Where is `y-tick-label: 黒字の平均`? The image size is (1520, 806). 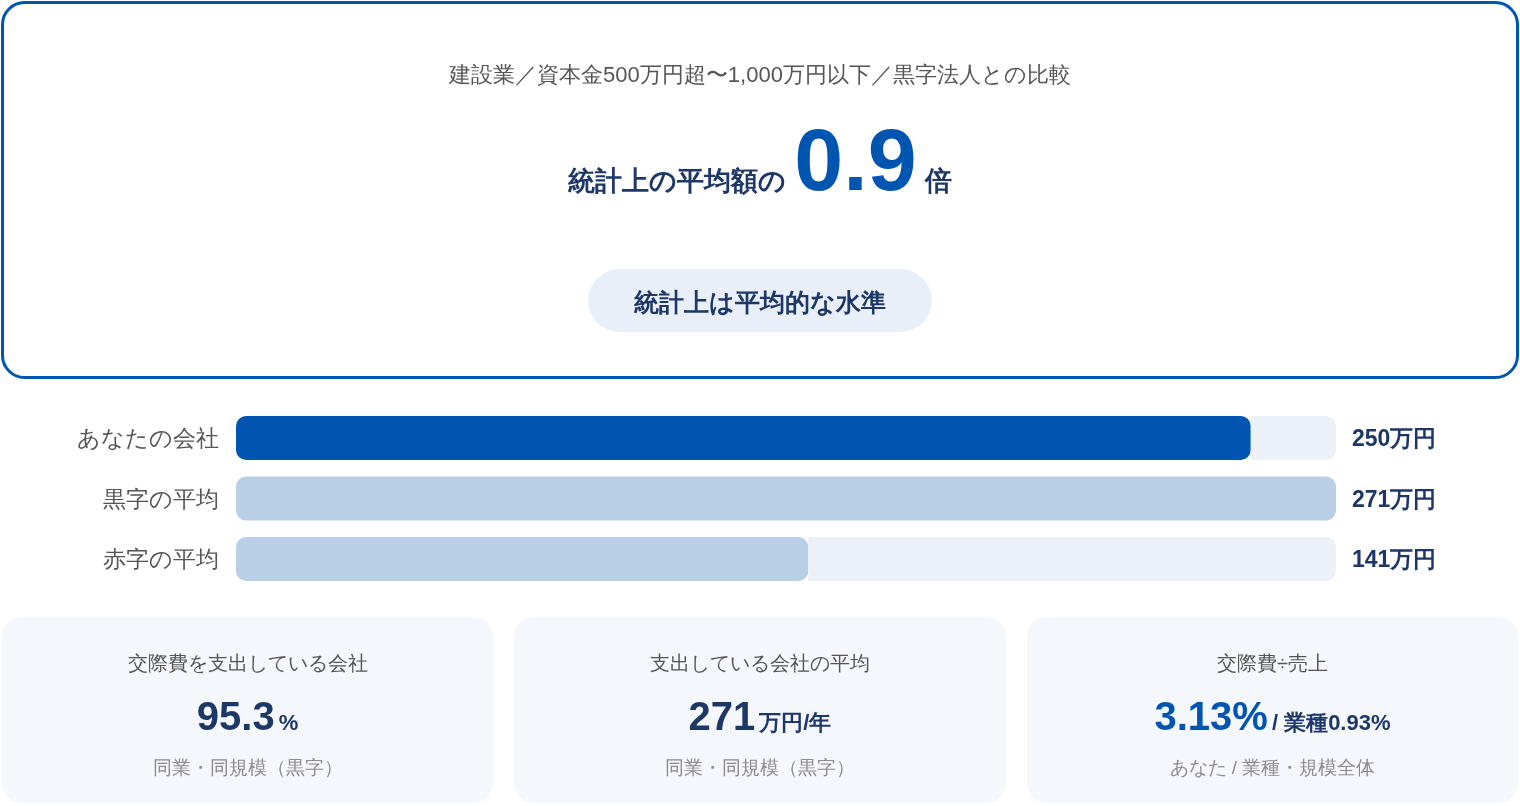
y-tick-label: 黒字の平均 is located at coordinates (161, 498).